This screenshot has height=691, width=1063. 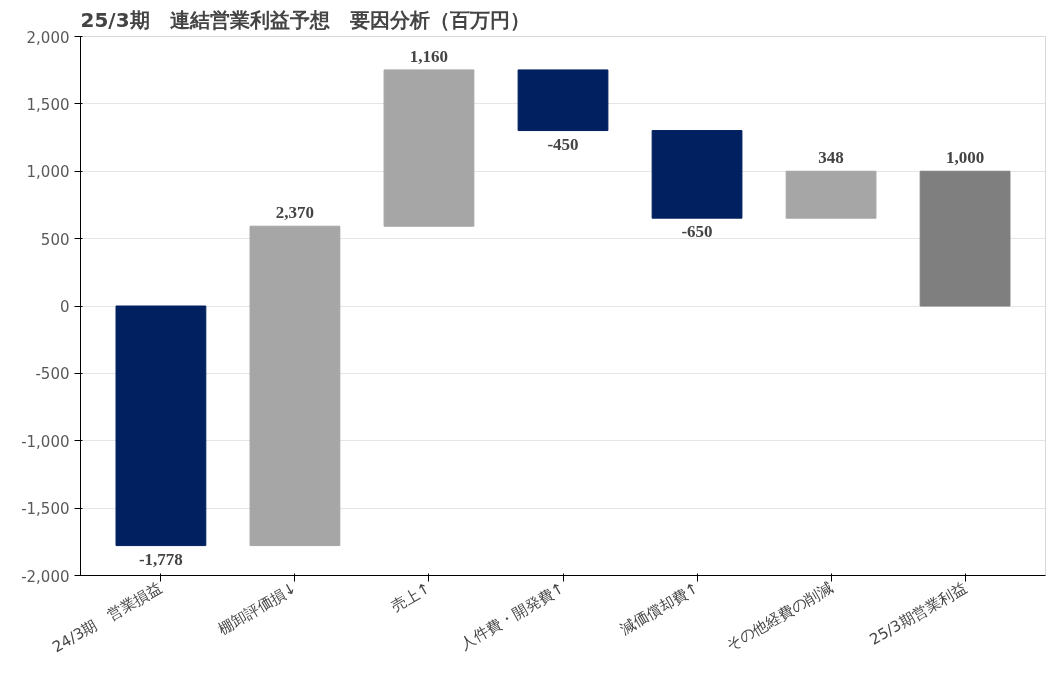 I want to click on data-label: 1,160, so click(x=429, y=56).